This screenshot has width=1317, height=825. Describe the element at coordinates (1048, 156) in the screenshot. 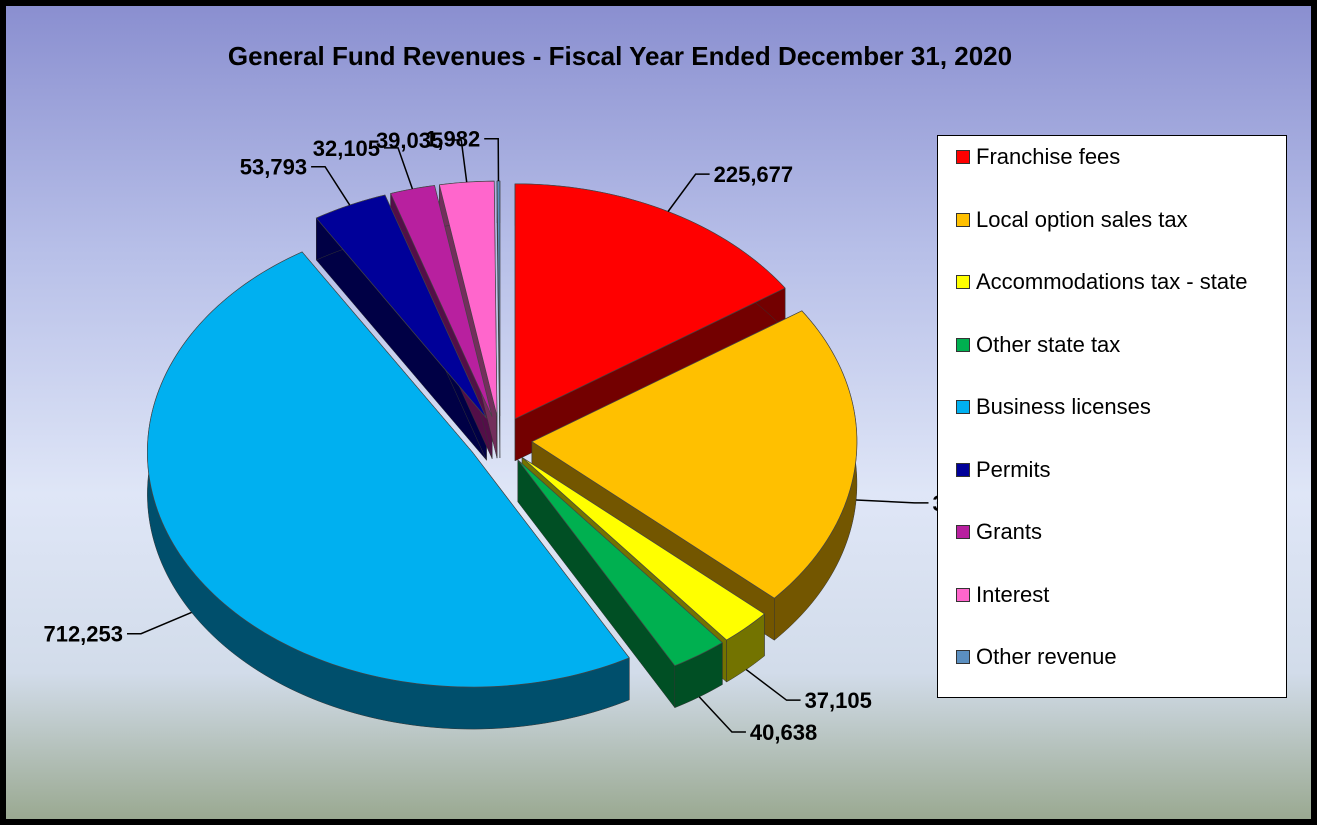

I see `legend-label: Franchise fees` at that location.